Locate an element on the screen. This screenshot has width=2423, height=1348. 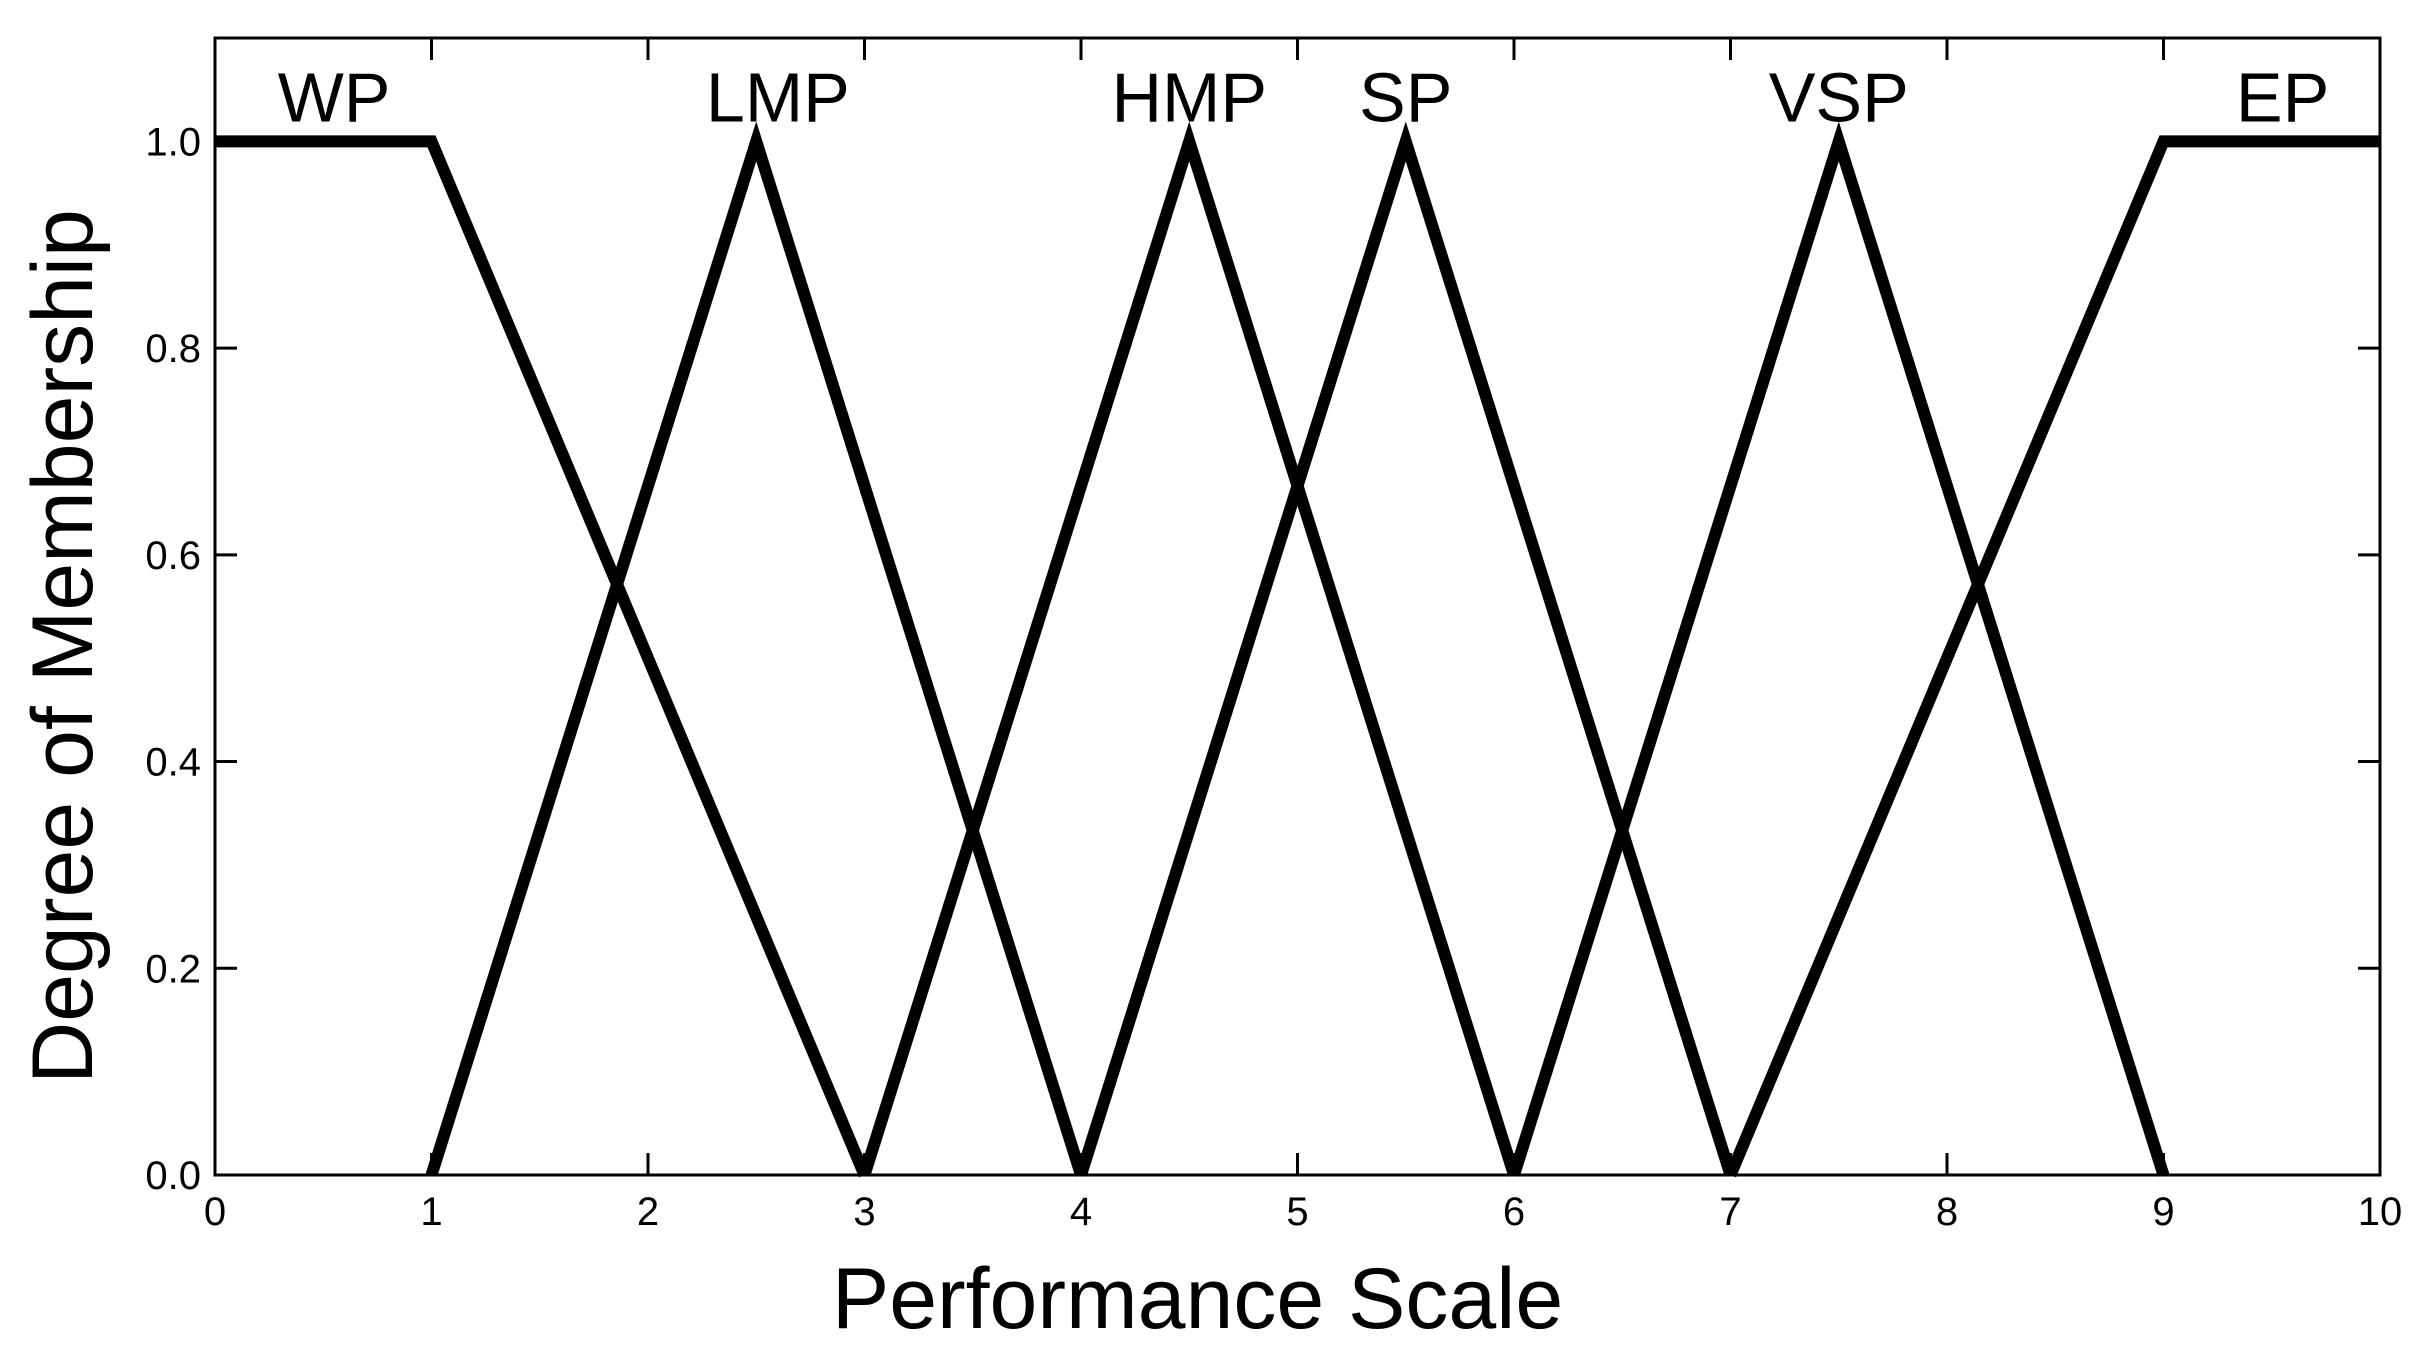
x-tick-label: 9 is located at coordinates (2163, 1212).